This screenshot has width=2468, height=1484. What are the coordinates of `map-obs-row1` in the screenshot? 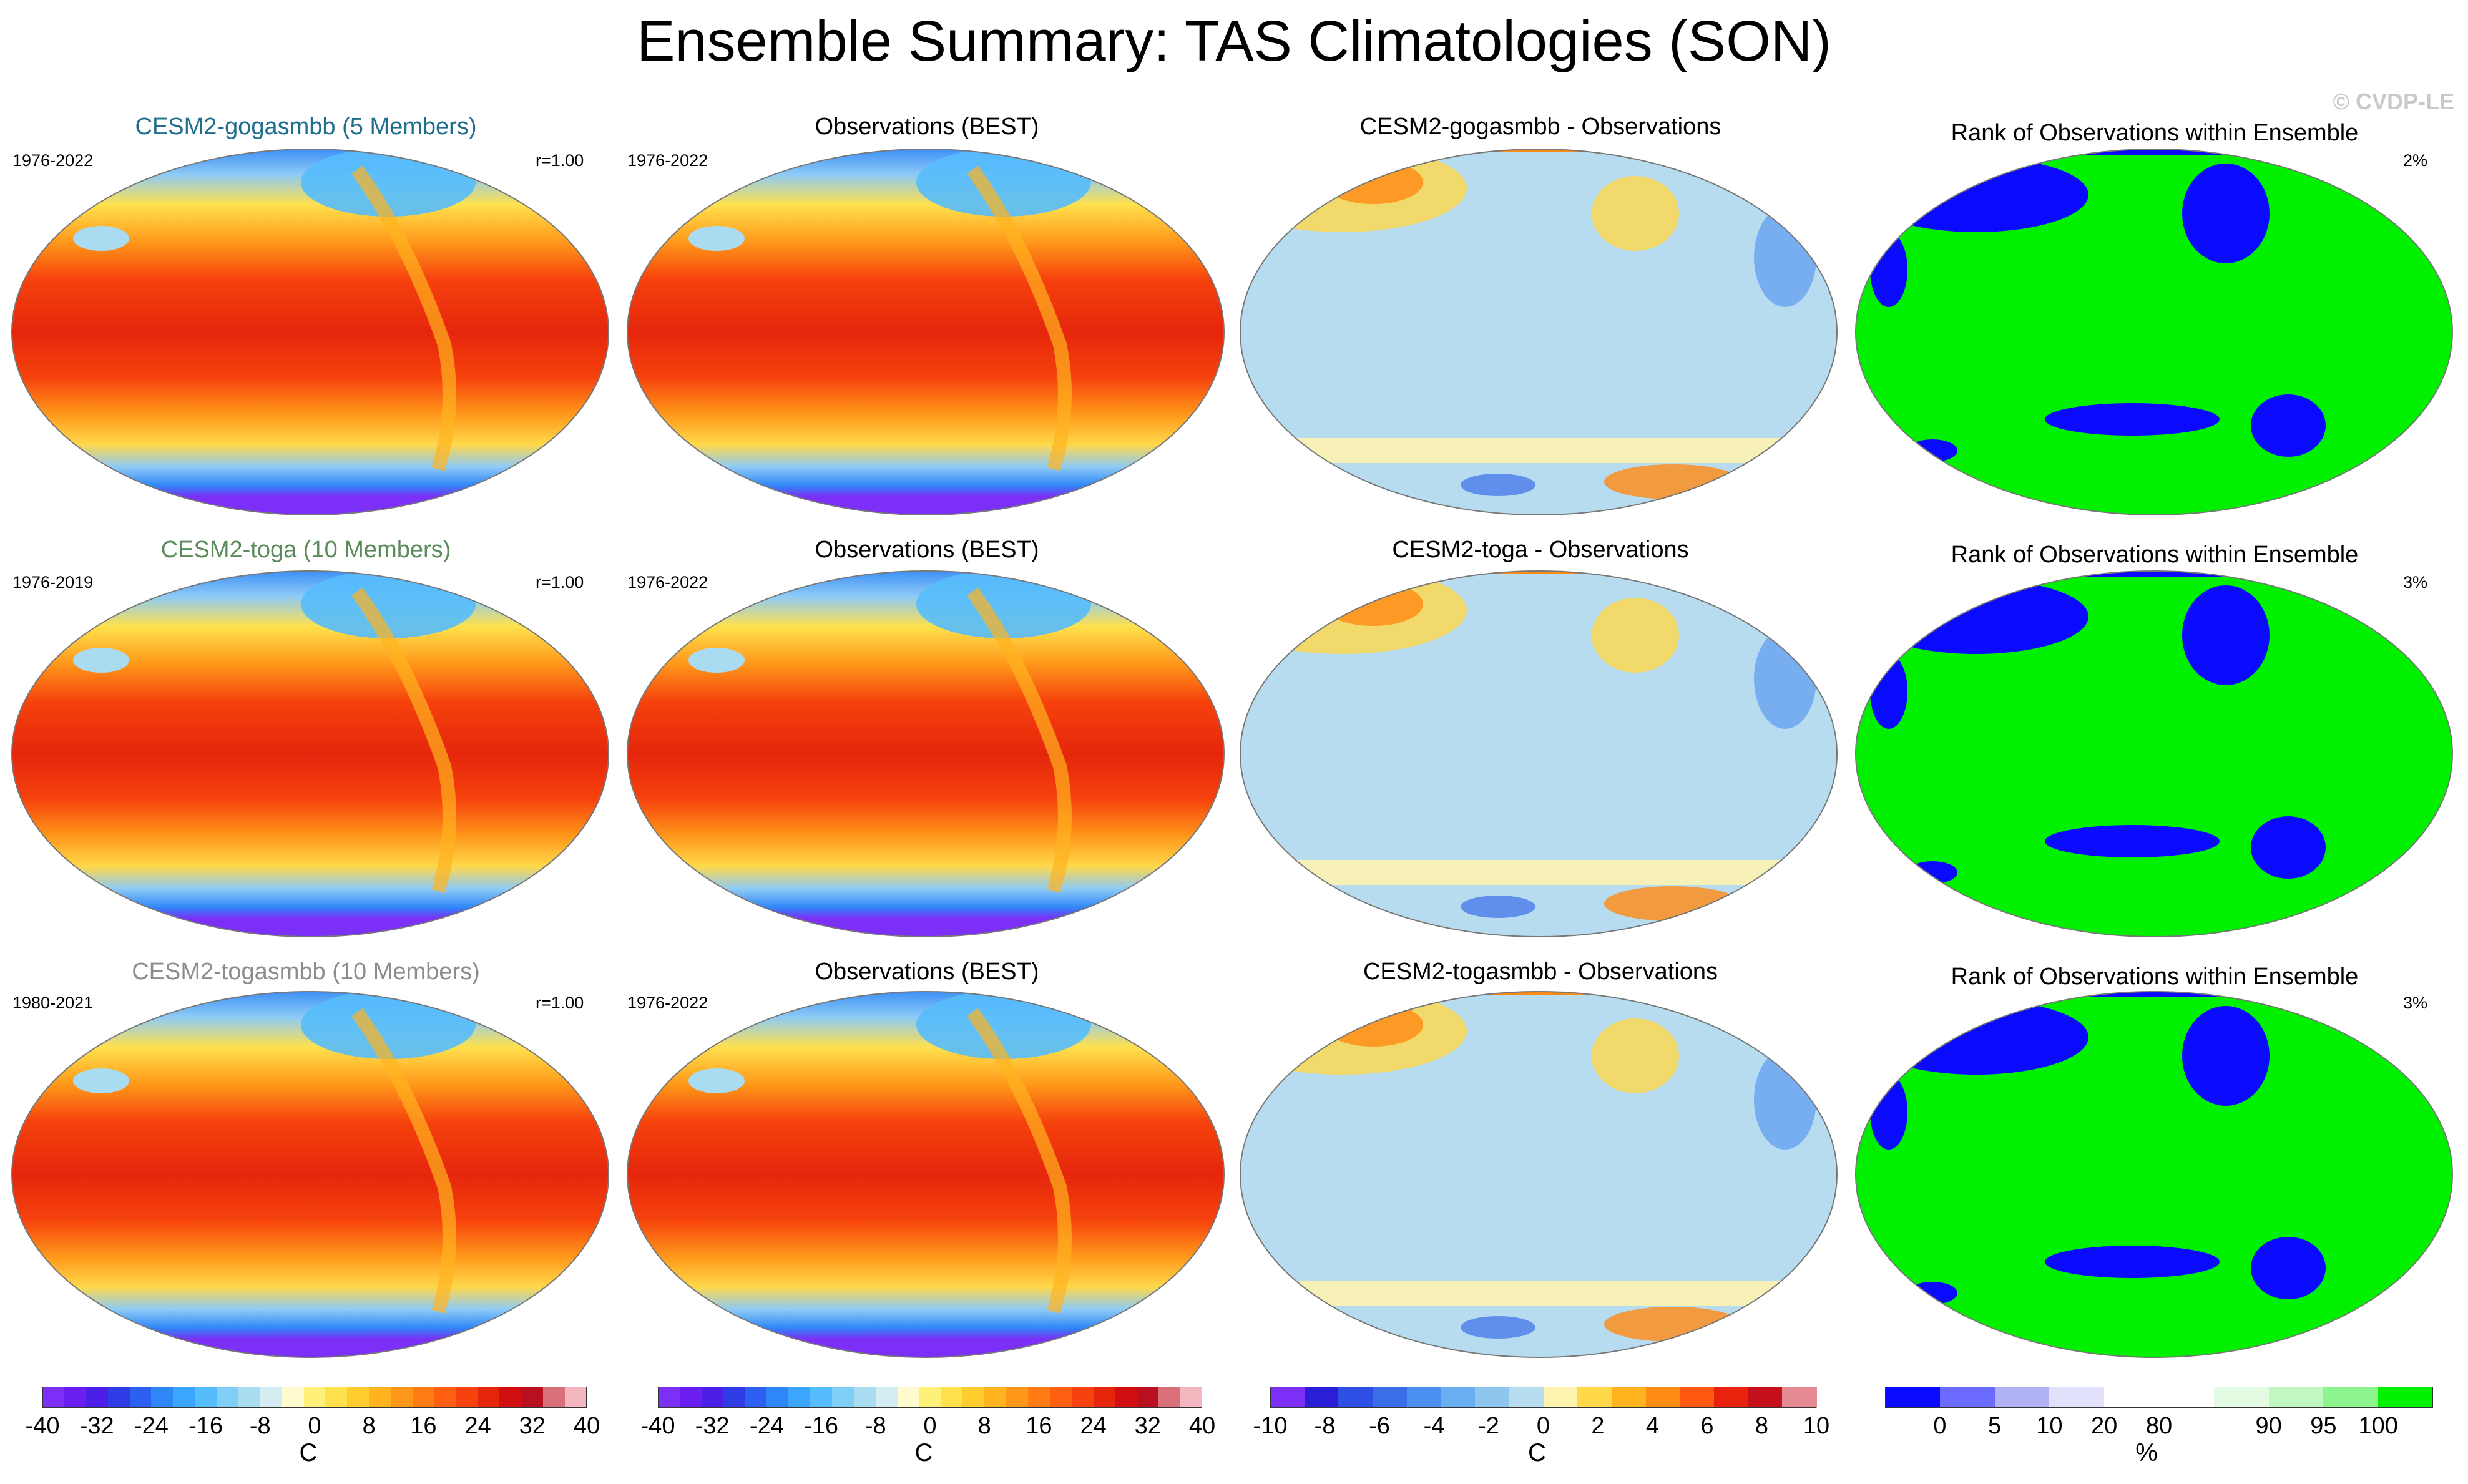 It's located at (925, 332).